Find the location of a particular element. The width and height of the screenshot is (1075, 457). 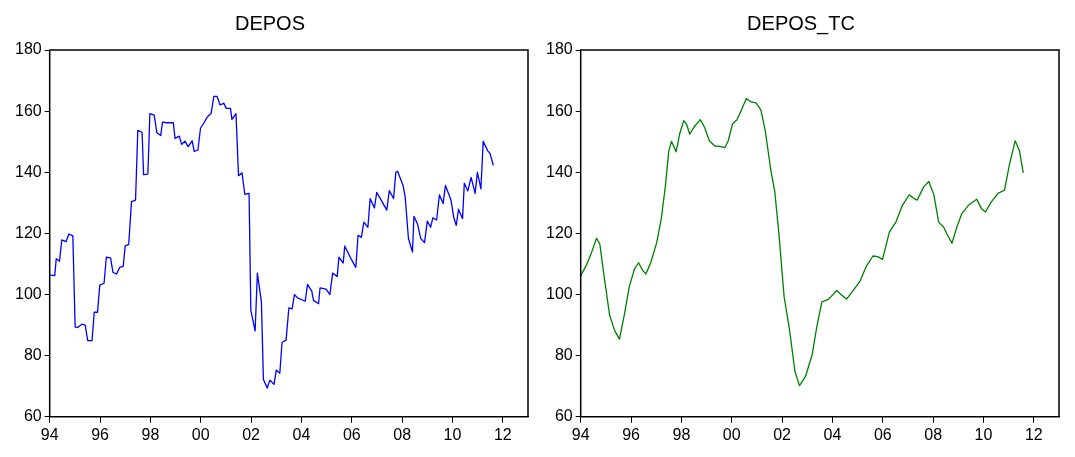

chart-title: DEPOS is located at coordinates (270, 22).